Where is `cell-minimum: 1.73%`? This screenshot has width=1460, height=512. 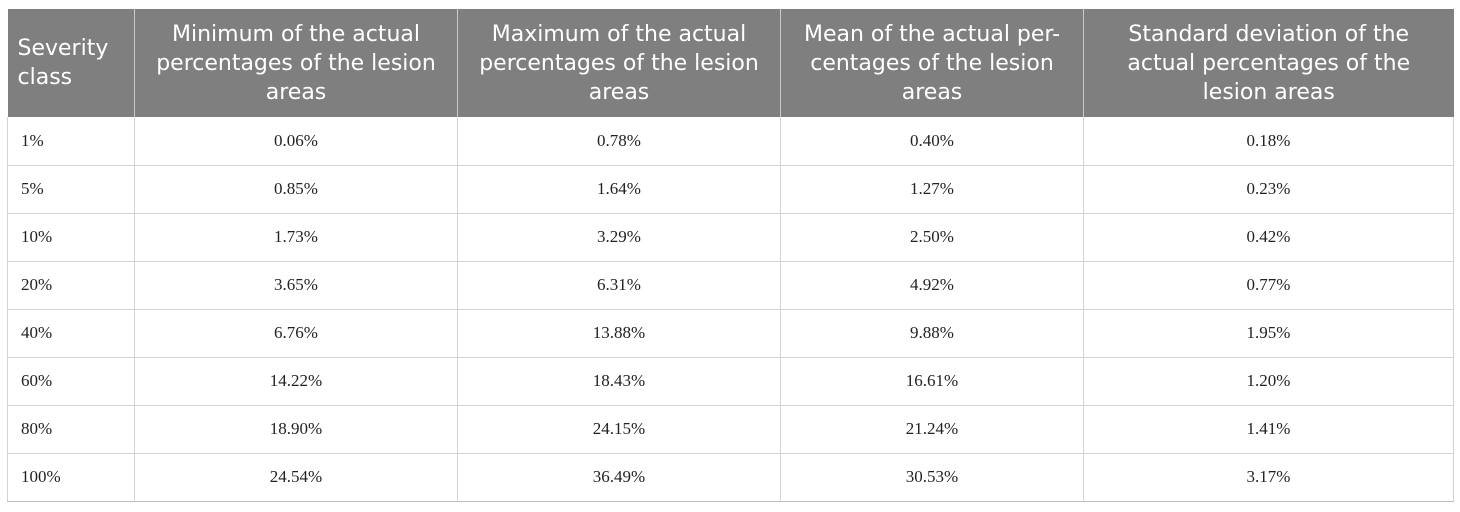 cell-minimum: 1.73% is located at coordinates (296, 237).